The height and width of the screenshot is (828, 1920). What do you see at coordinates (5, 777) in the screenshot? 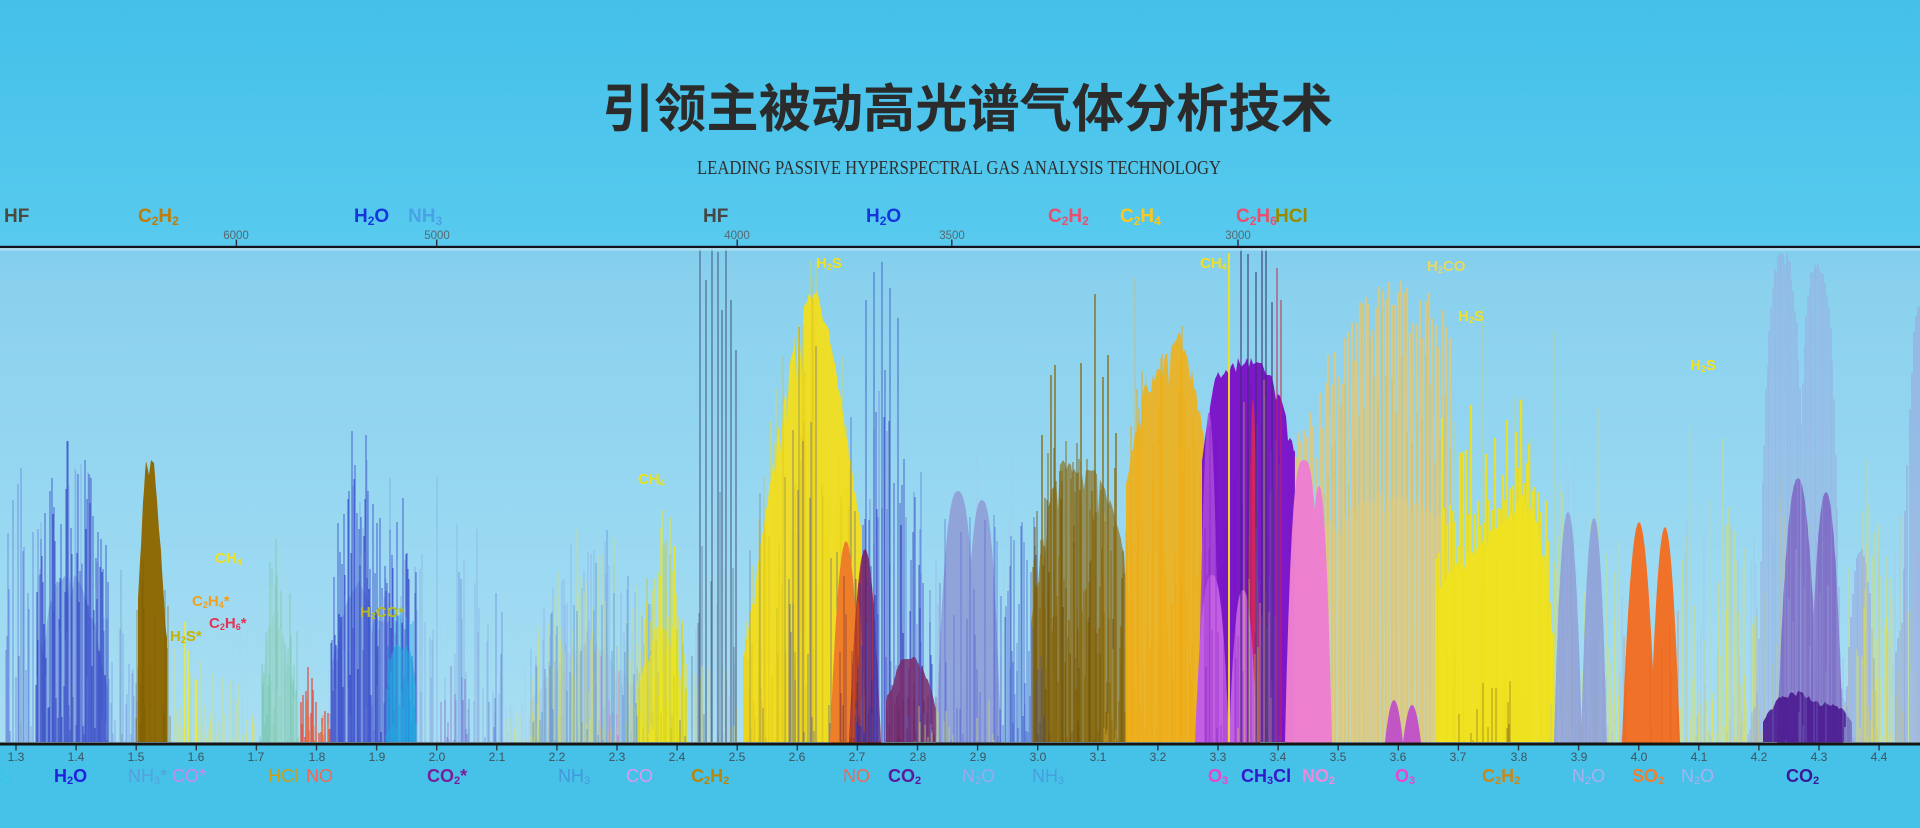
I see `svg-text: O2` at bounding box center [5, 777].